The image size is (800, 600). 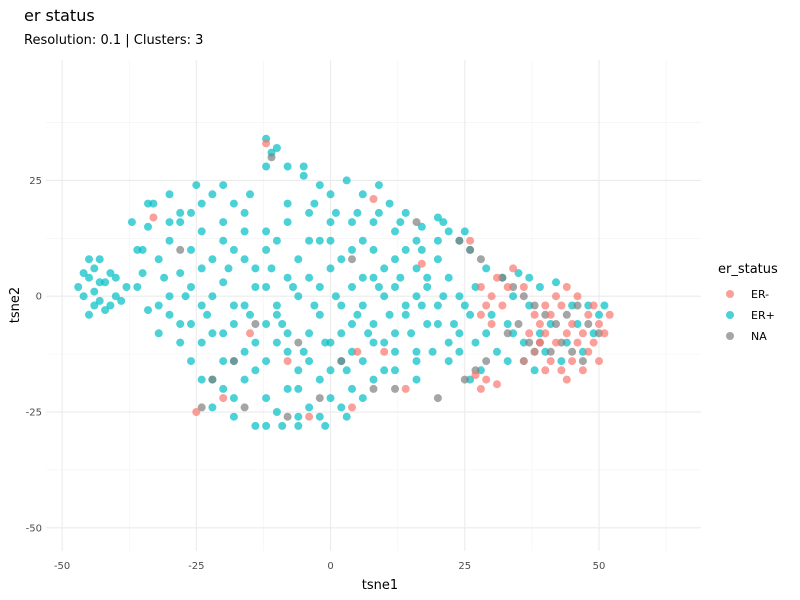 I want to click on legend-title: er_status, so click(x=748, y=269).